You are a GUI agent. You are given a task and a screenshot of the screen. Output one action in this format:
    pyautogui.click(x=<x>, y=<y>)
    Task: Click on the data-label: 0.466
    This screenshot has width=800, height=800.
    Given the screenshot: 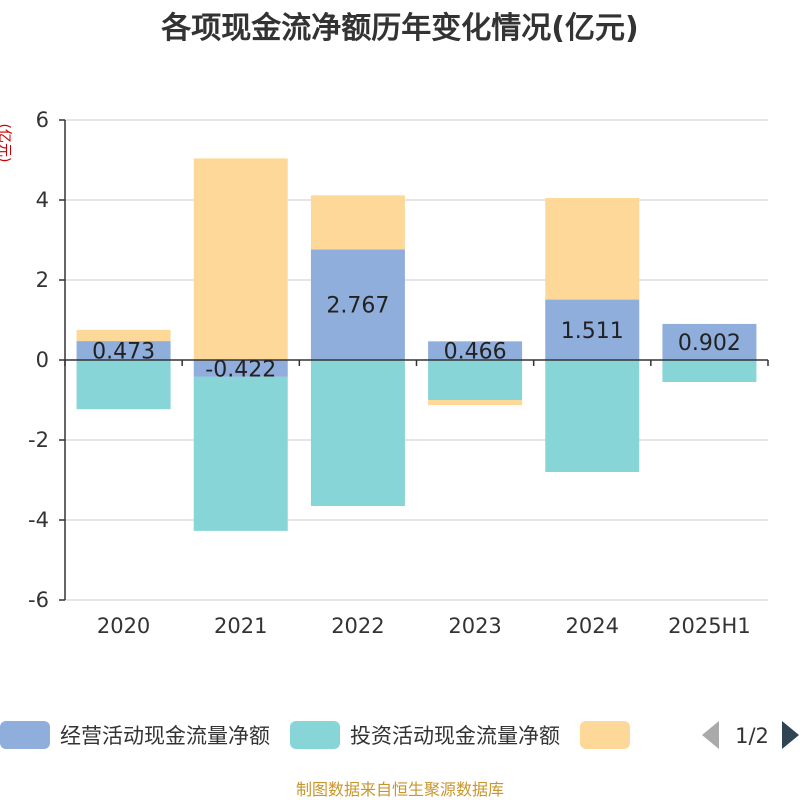 What is the action you would take?
    pyautogui.click(x=475, y=352)
    